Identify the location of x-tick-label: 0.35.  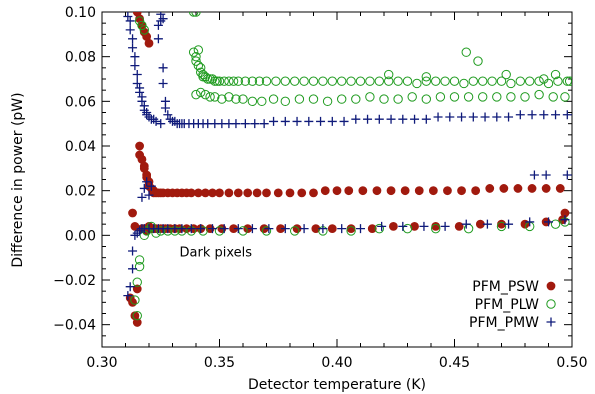
(219, 363).